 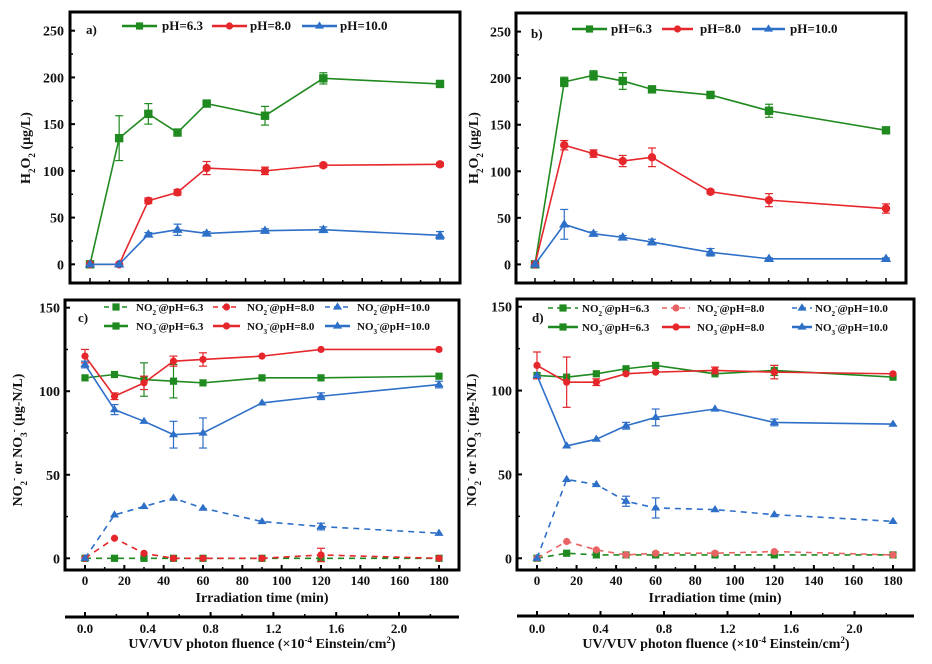 What do you see at coordinates (18, 457) in the screenshot?
I see `text-part: or NO` at bounding box center [18, 457].